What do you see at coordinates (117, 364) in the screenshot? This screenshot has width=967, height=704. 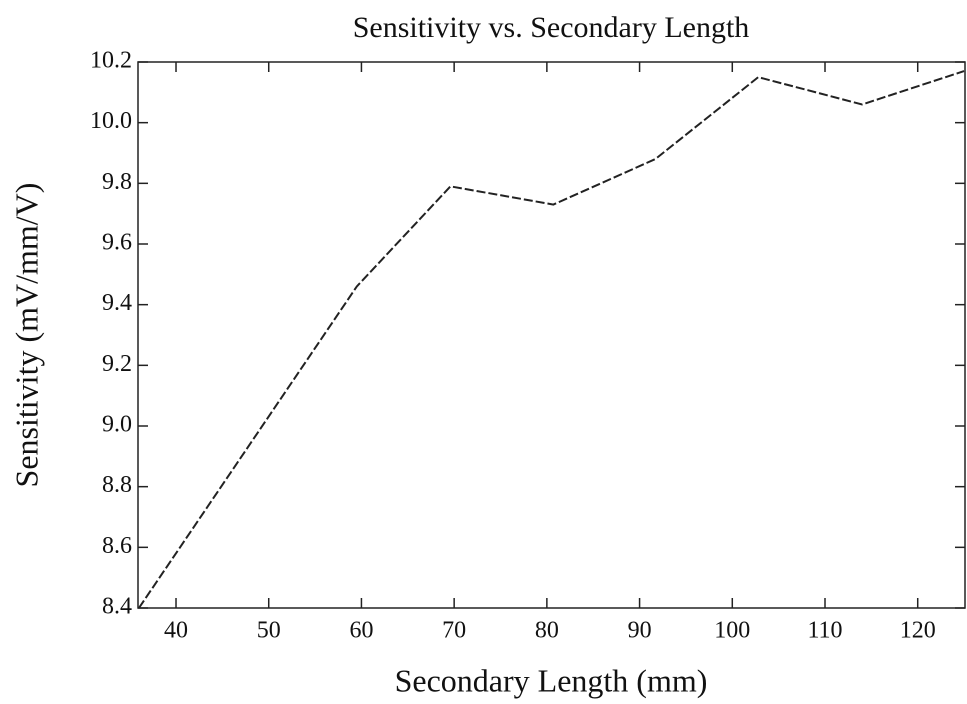 I see `y-tick-label: 9.2` at bounding box center [117, 364].